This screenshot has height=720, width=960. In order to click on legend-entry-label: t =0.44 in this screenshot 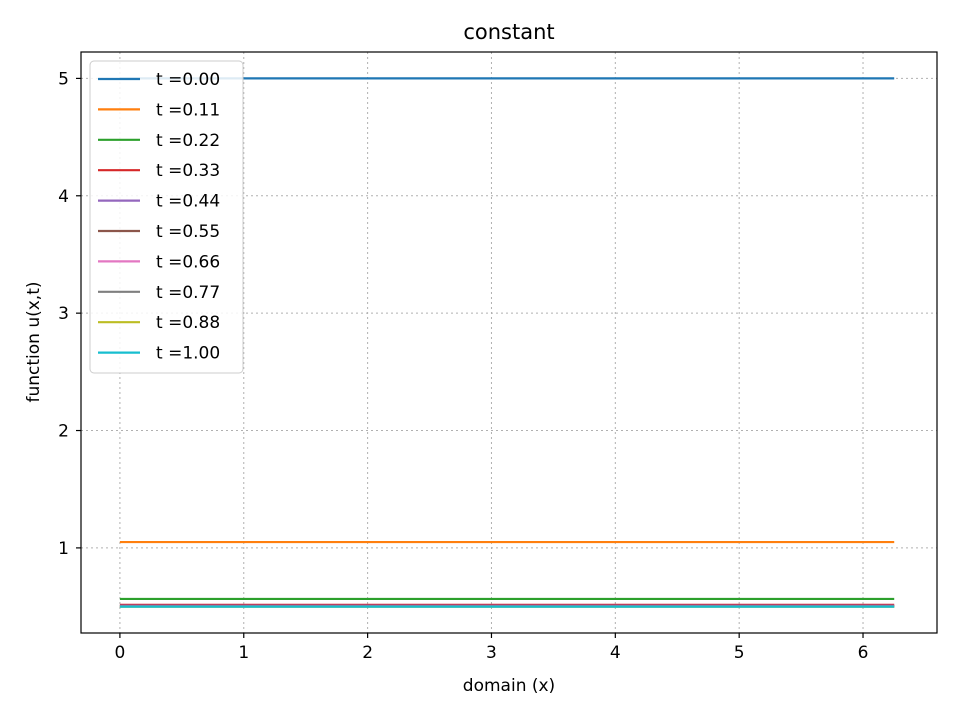, I will do `click(188, 202)`.